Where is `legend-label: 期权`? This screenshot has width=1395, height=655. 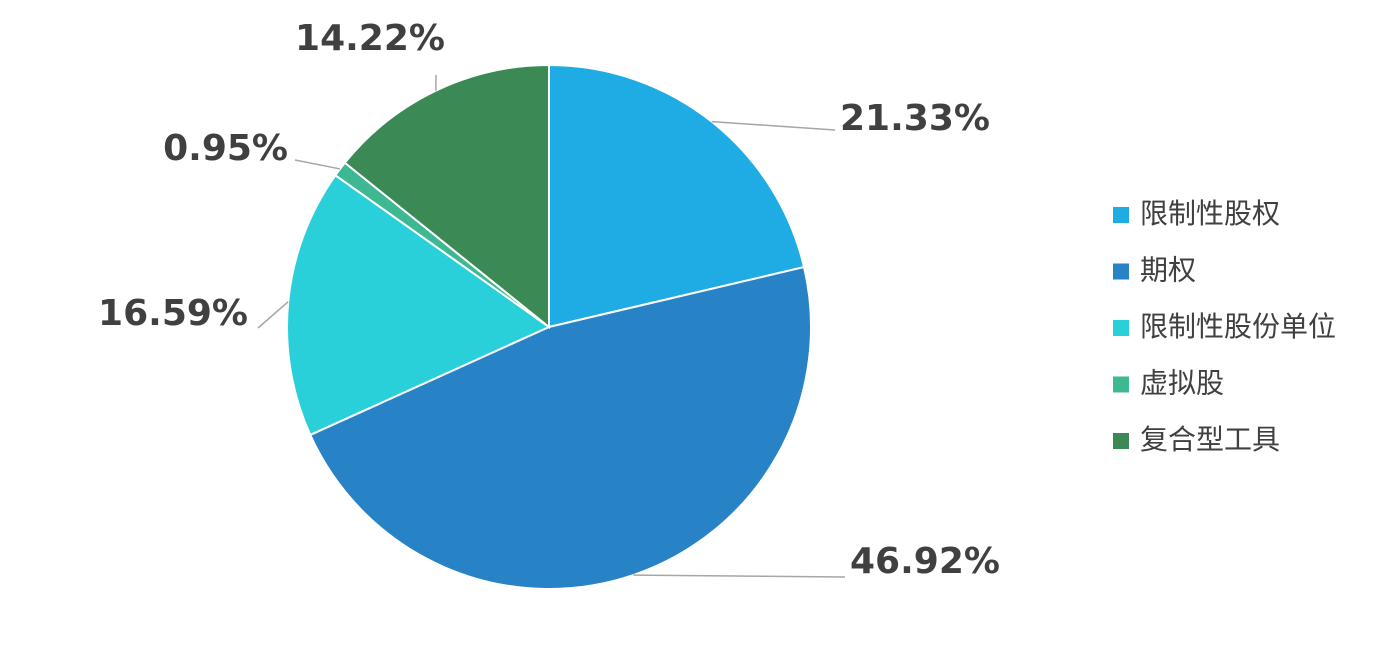 legend-label: 期权 is located at coordinates (1168, 270).